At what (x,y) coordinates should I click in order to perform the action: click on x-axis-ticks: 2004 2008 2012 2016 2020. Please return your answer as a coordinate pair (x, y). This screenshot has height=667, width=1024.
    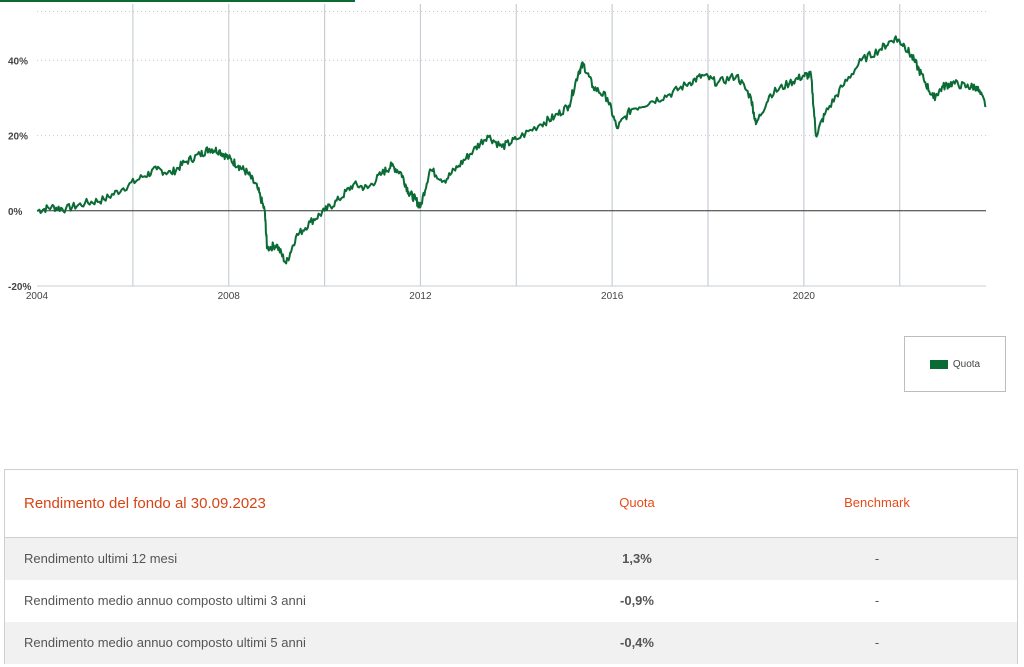
    Looking at the image, I should click on (421, 296).